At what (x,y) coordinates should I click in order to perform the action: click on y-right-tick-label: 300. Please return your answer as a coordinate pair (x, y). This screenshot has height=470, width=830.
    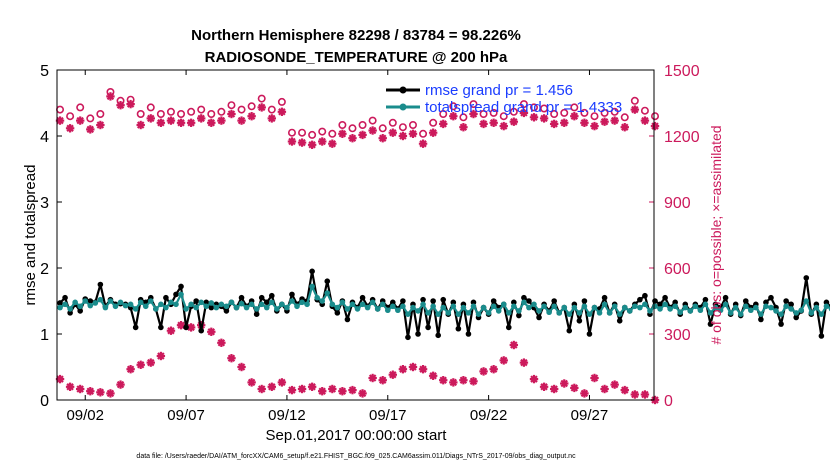
    Looking at the image, I should click on (677, 335).